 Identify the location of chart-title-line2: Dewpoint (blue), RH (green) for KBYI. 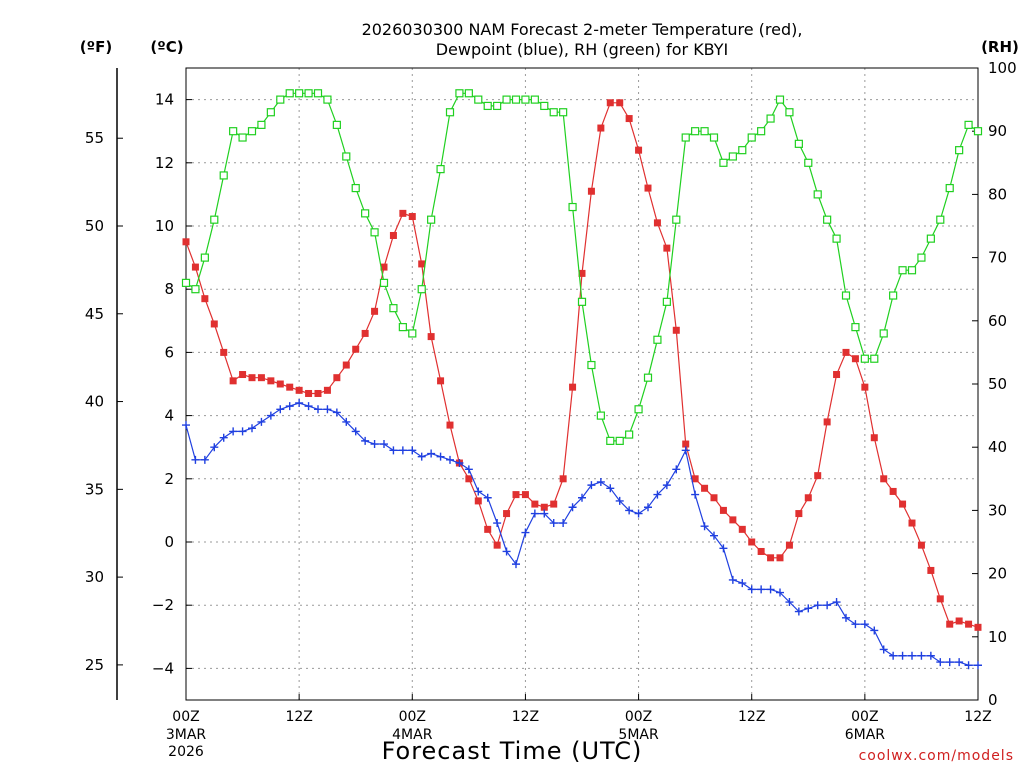
(582, 49).